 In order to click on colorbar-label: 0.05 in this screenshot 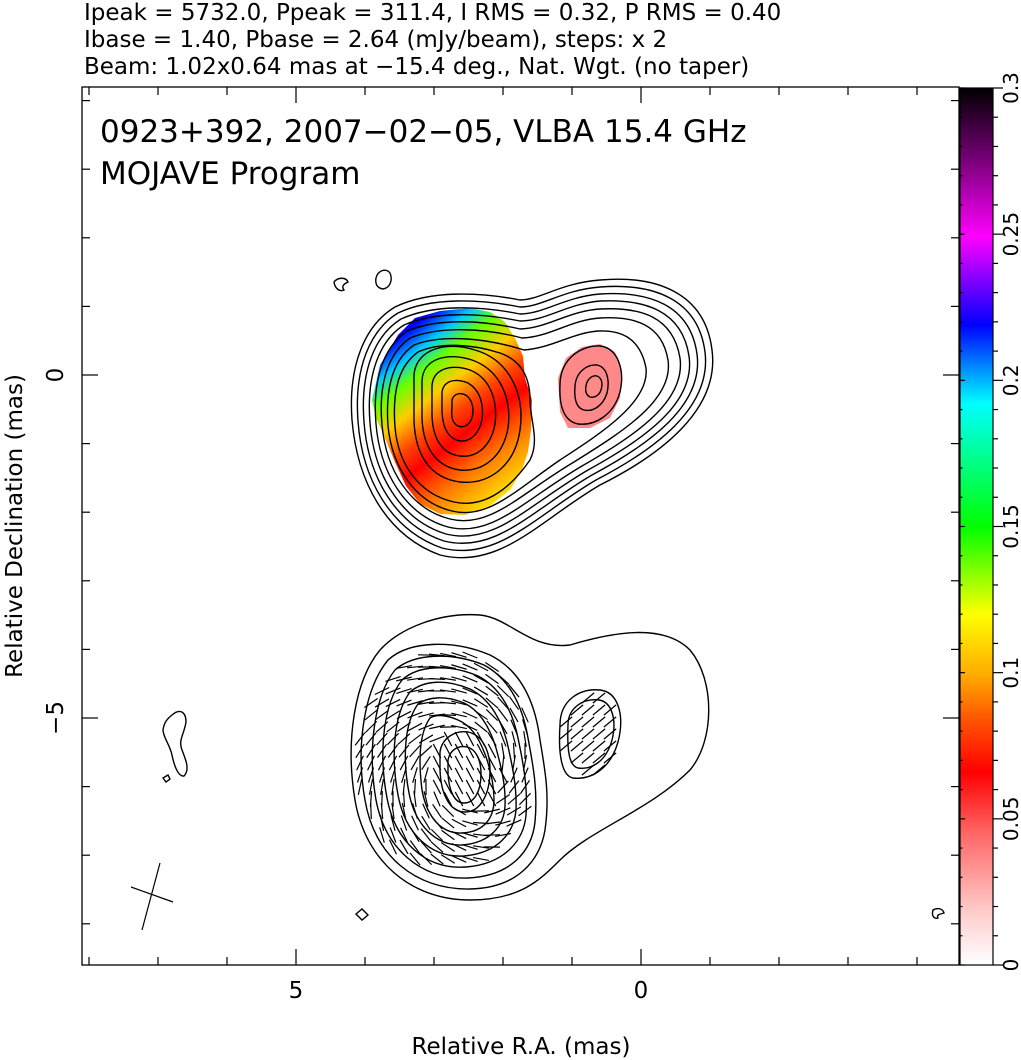, I will do `click(1010, 819)`.